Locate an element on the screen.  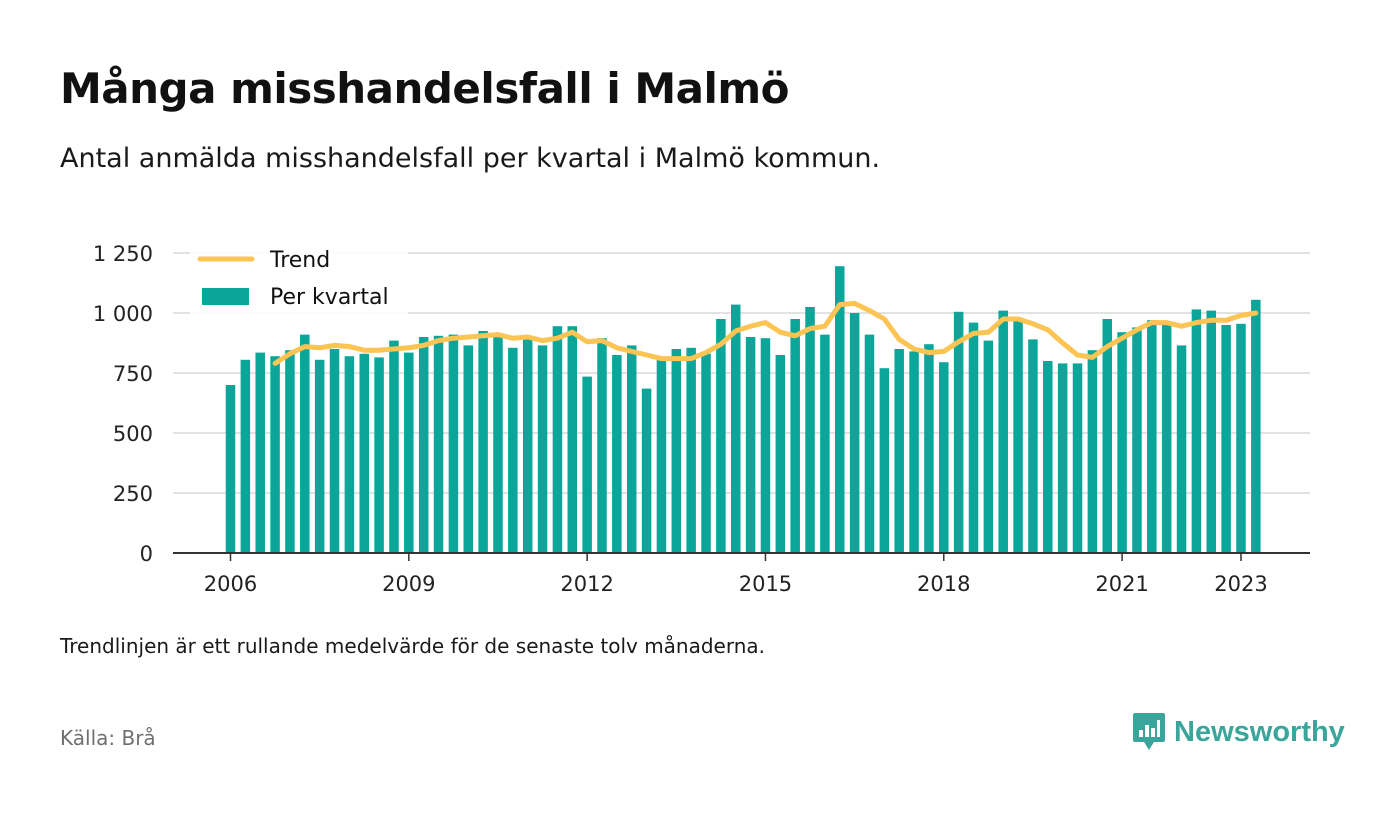
legend-bar-swatch is located at coordinates (225, 296).